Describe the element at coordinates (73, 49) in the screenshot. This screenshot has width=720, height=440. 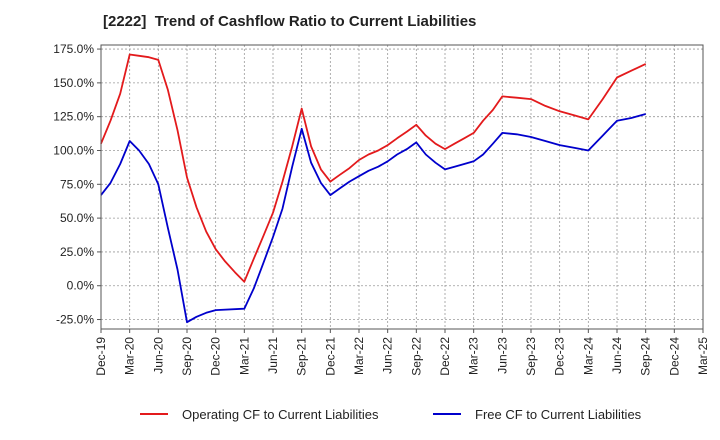
I see `y-tick-label: 175.0%` at that location.